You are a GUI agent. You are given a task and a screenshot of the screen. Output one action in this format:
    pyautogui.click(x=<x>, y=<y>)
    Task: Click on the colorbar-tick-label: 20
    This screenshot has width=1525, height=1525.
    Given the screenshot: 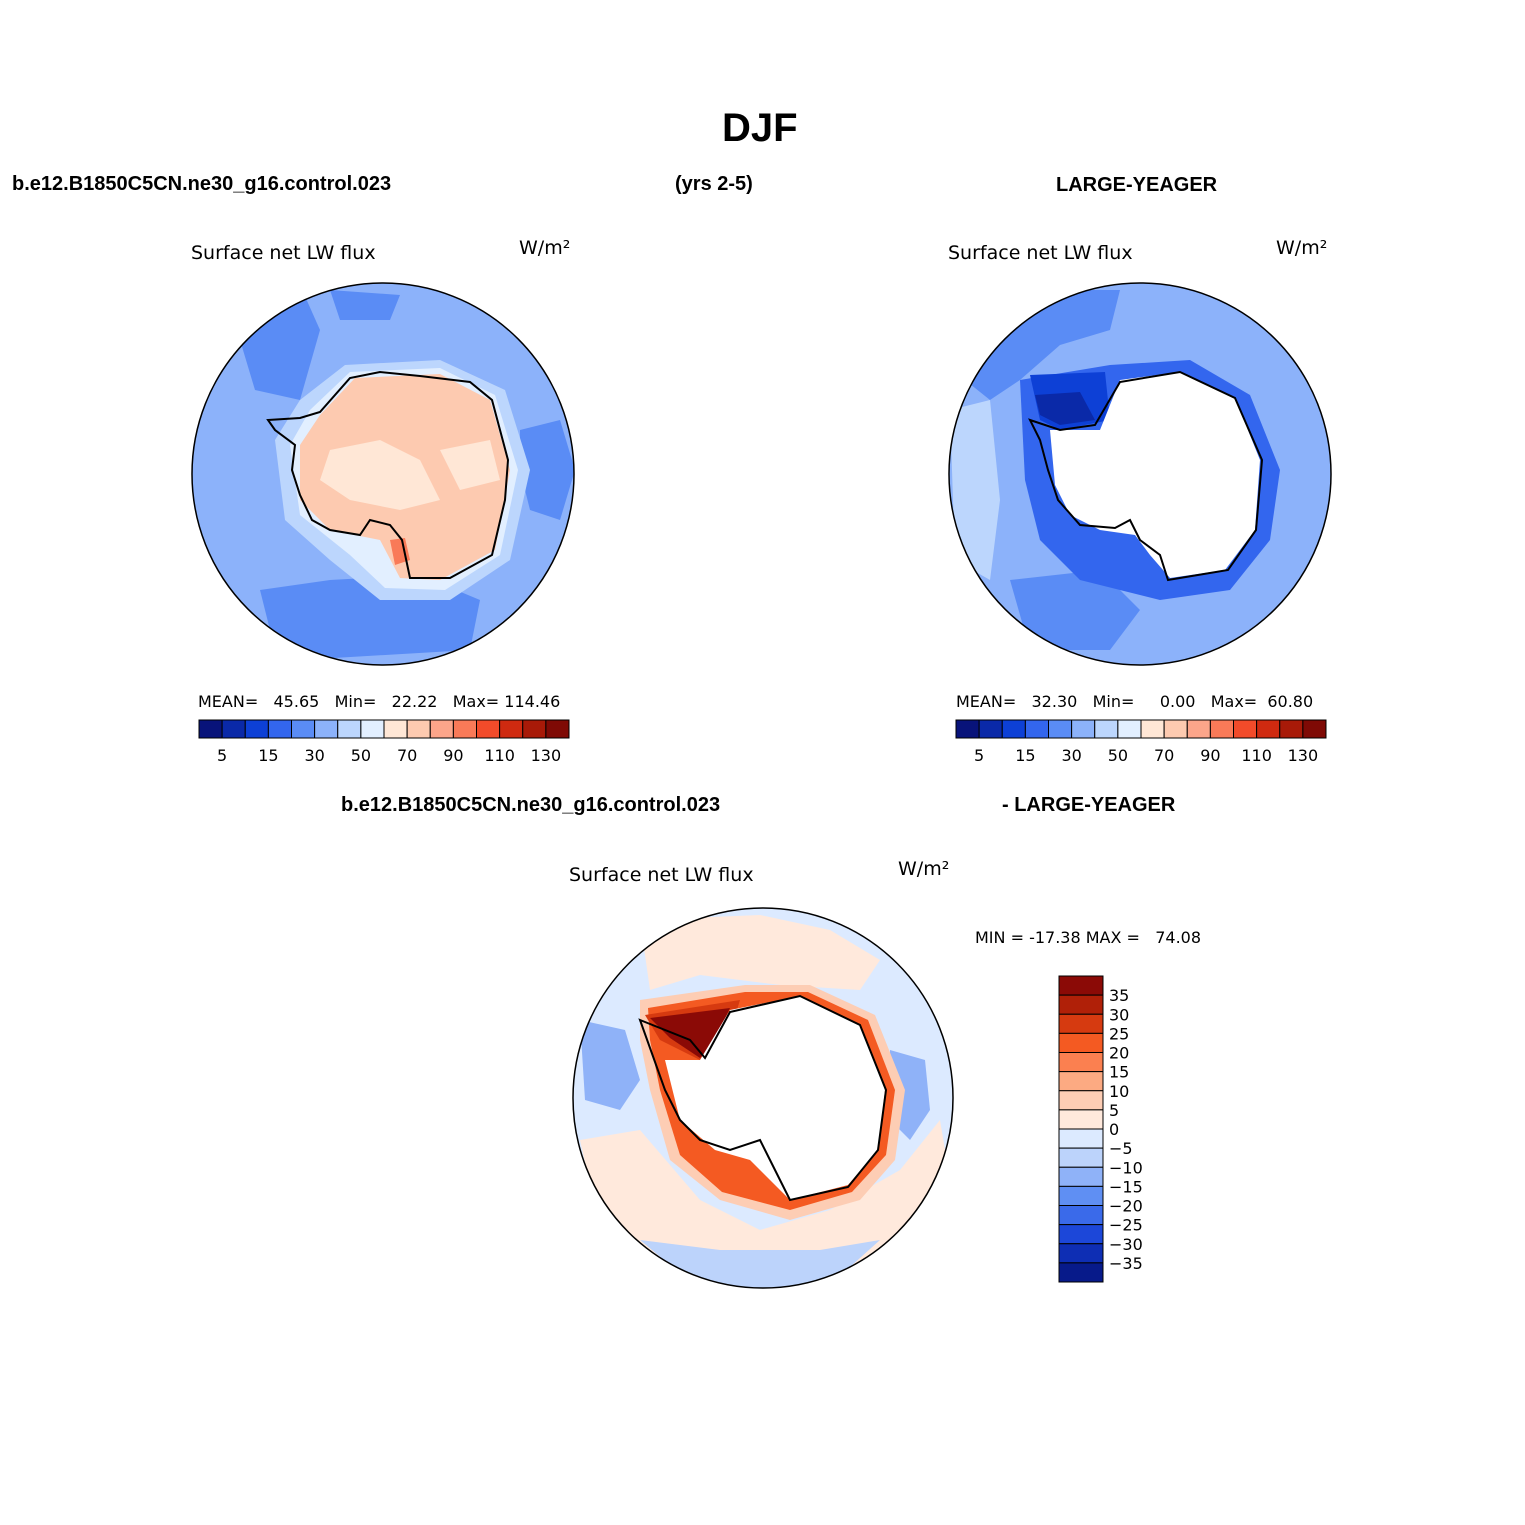 What is the action you would take?
    pyautogui.click(x=1119, y=1053)
    